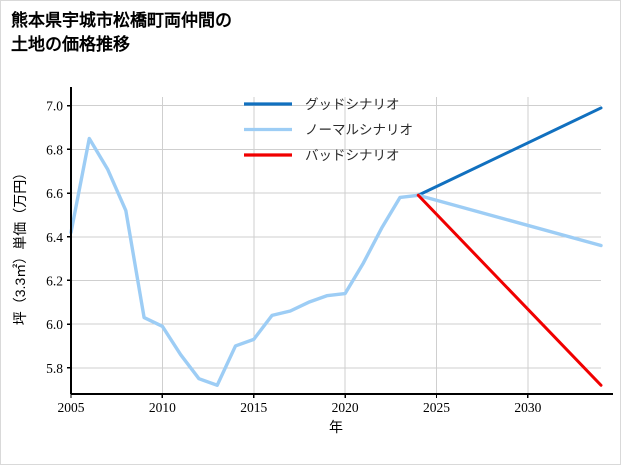  I want to click on page-title: 熊本県宇城市松橋町両仲間の 土地の価格推移, so click(121, 33).